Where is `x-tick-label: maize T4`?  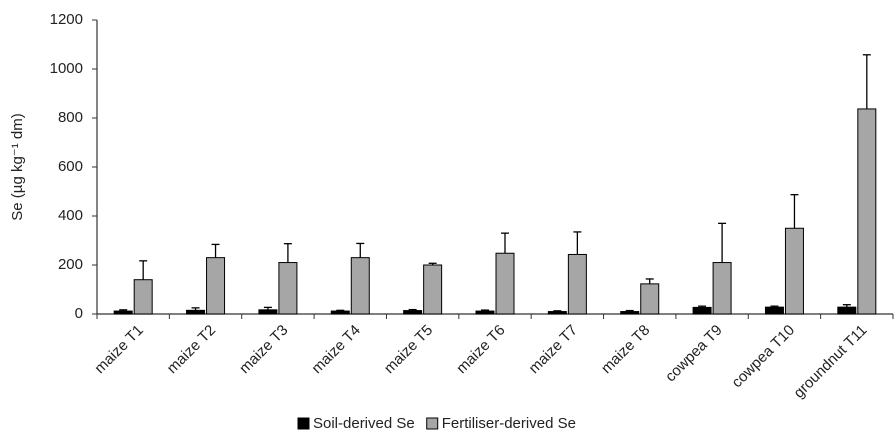 x-tick-label: maize T4 is located at coordinates (335, 349).